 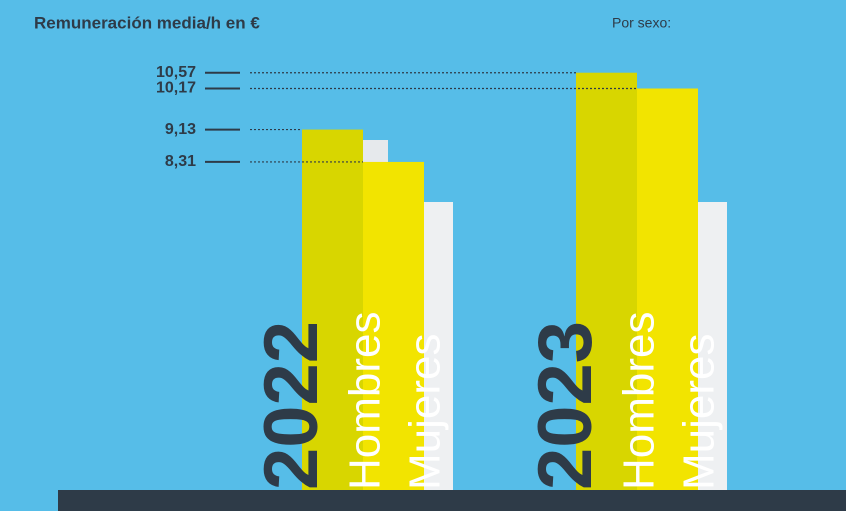 I want to click on chart-subtitle: Por sexo:, so click(x=641, y=23).